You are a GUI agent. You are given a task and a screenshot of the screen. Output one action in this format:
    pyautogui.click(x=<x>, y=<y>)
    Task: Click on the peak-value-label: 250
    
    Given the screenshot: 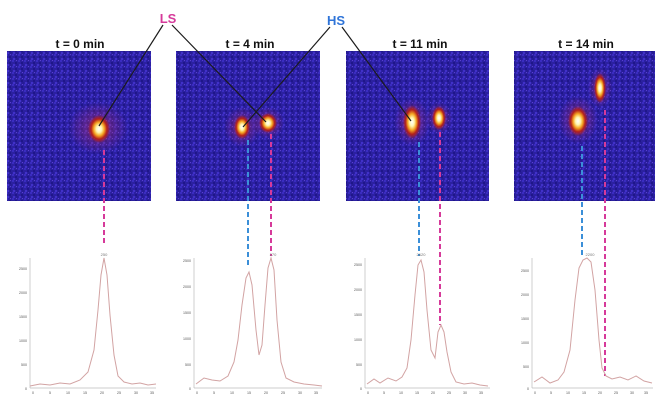 What is the action you would take?
    pyautogui.click(x=104, y=254)
    